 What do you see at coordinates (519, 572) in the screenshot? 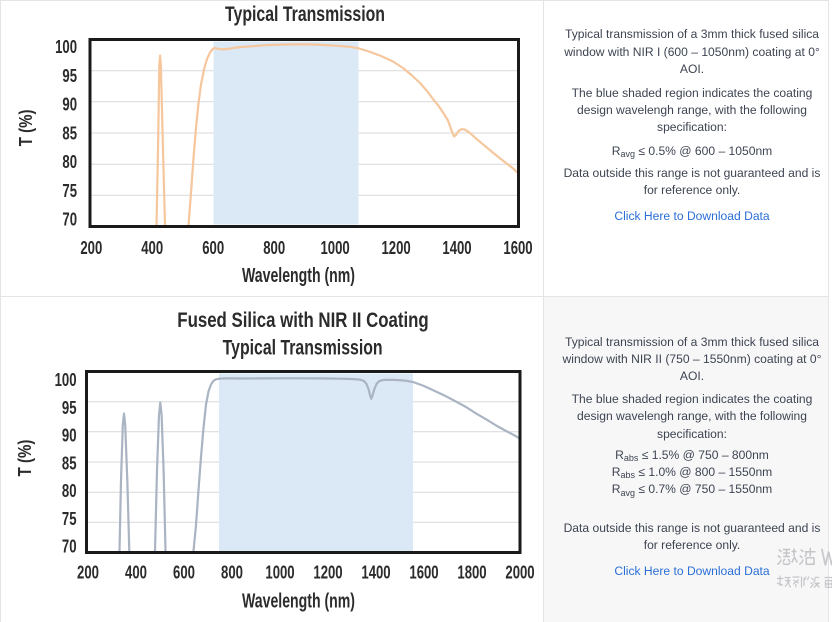
I see `svg-text: 2000` at bounding box center [519, 572].